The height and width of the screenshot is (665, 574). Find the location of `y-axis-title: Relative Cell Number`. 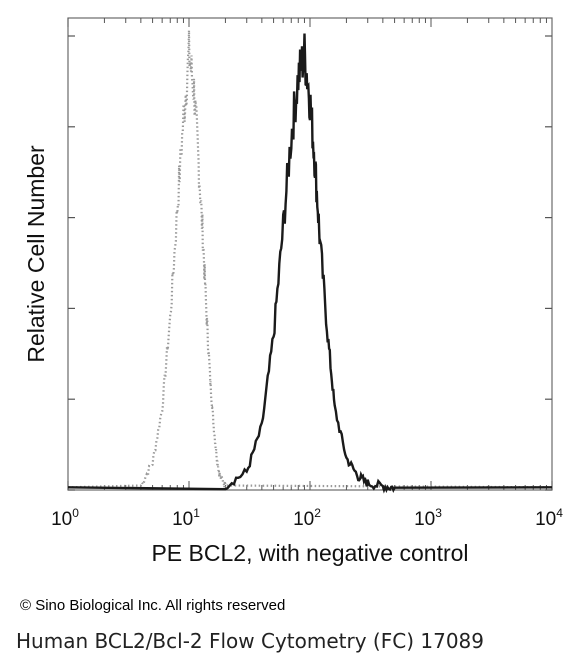

y-axis-title: Relative Cell Number is located at coordinates (36, 254).